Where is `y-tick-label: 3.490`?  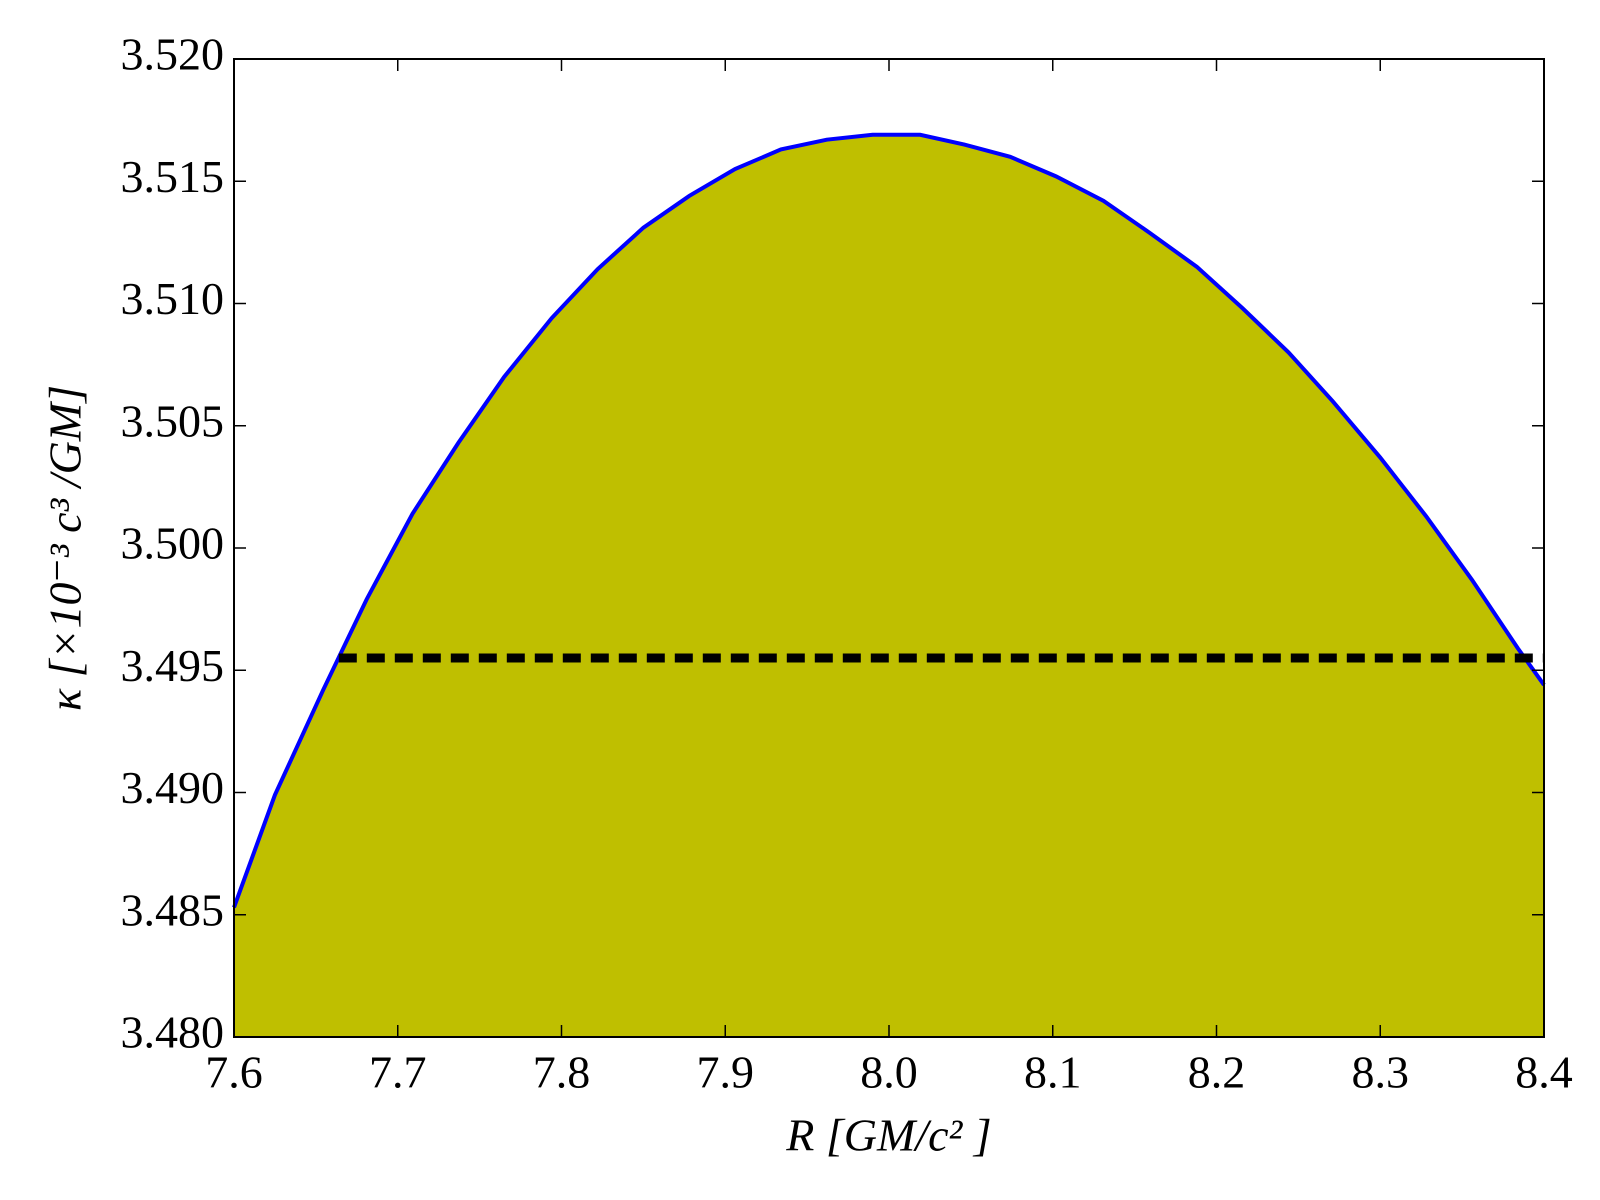 y-tick-label: 3.490 is located at coordinates (173, 787).